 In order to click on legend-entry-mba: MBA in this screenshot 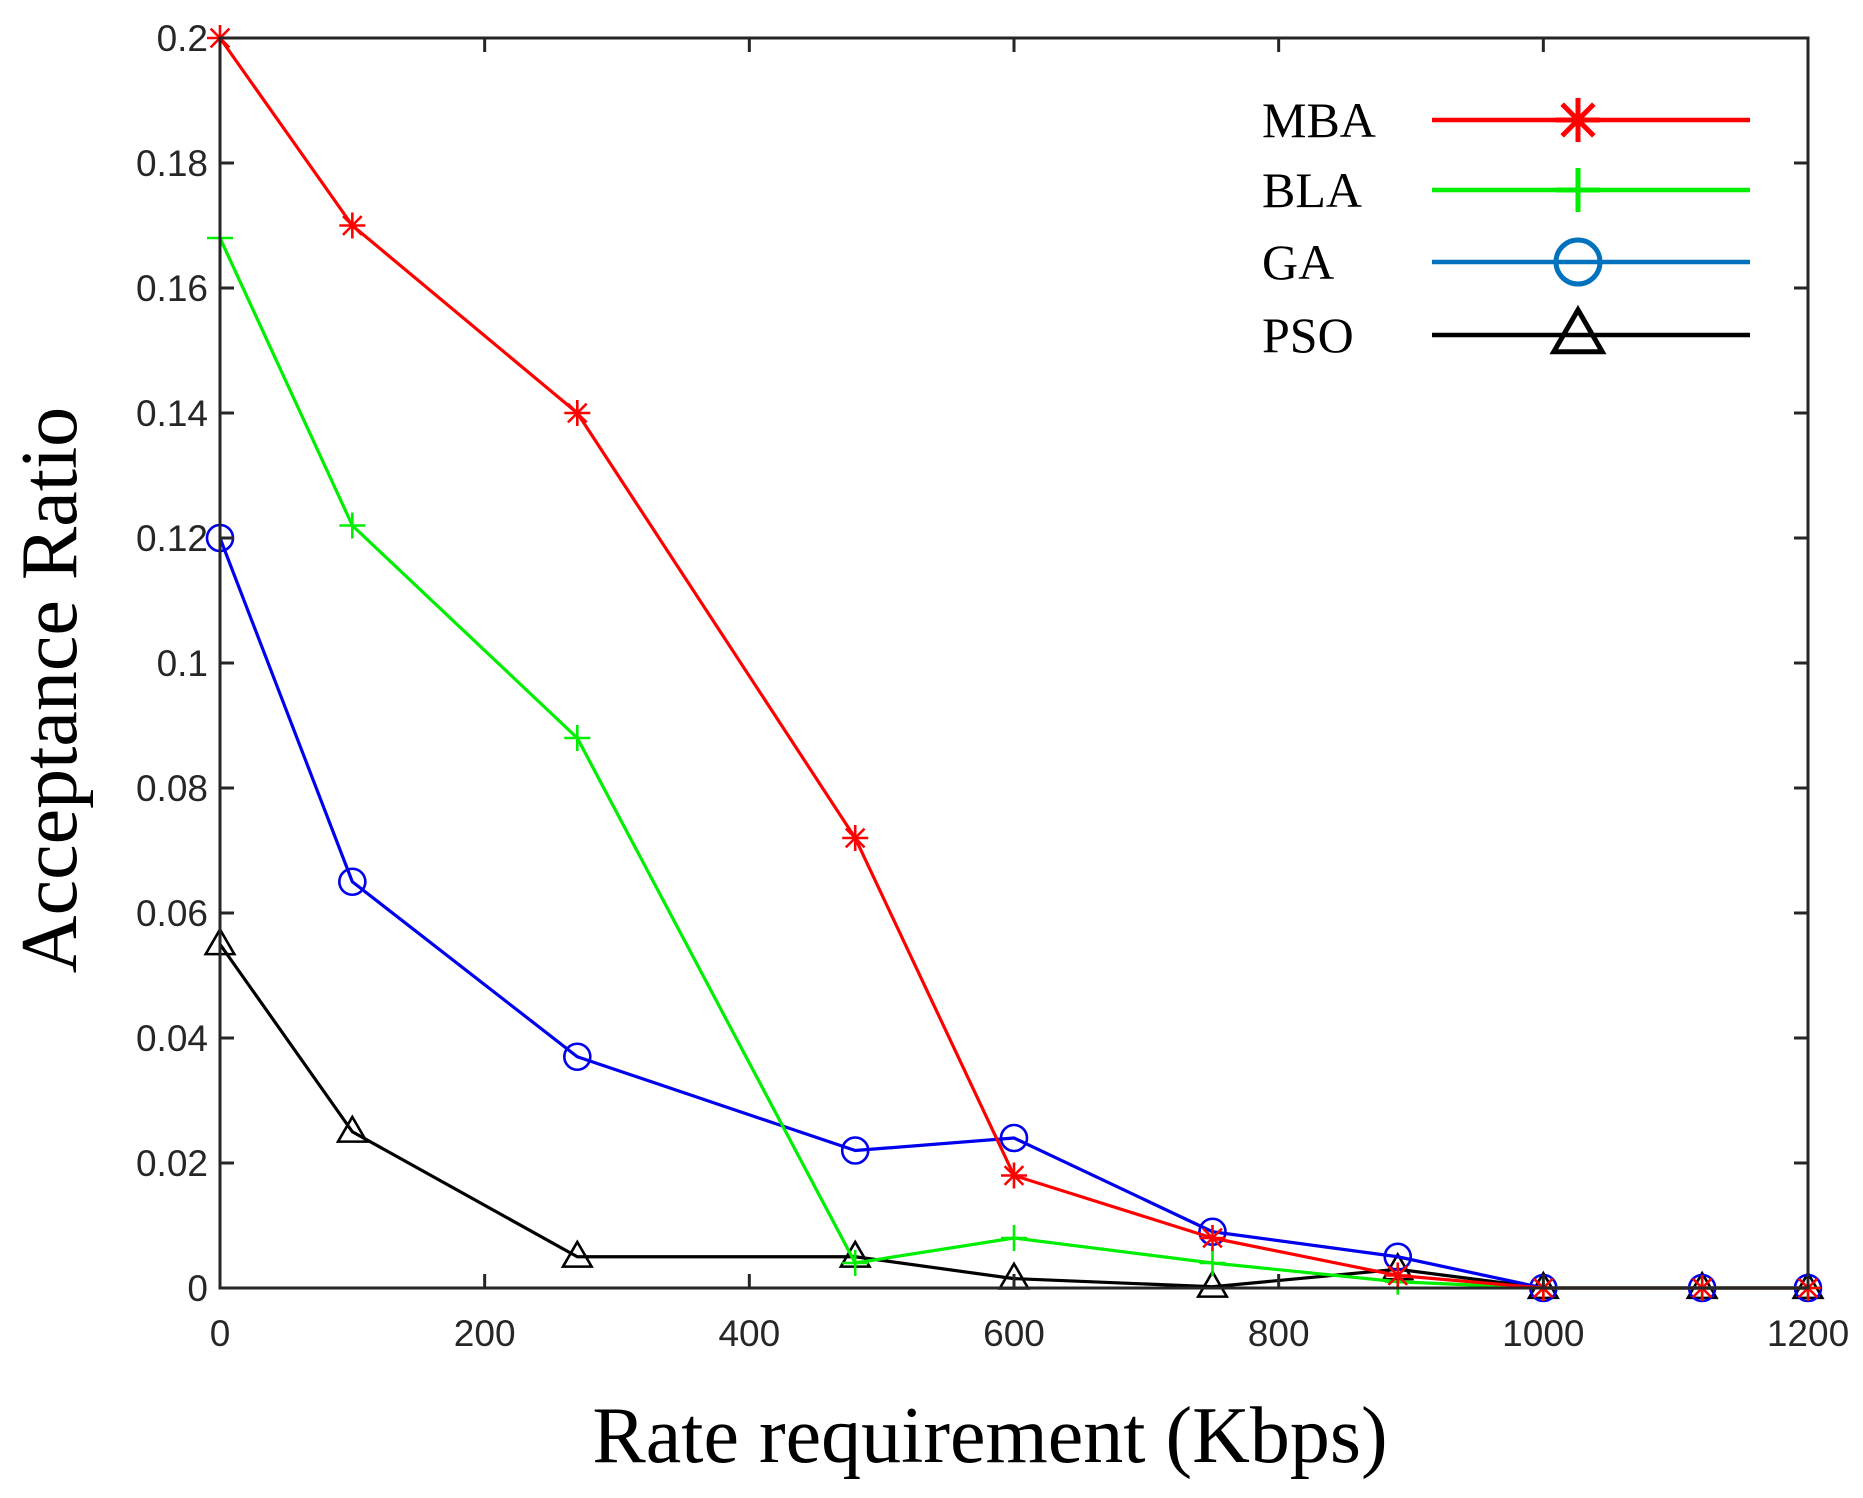, I will do `click(1506, 120)`.